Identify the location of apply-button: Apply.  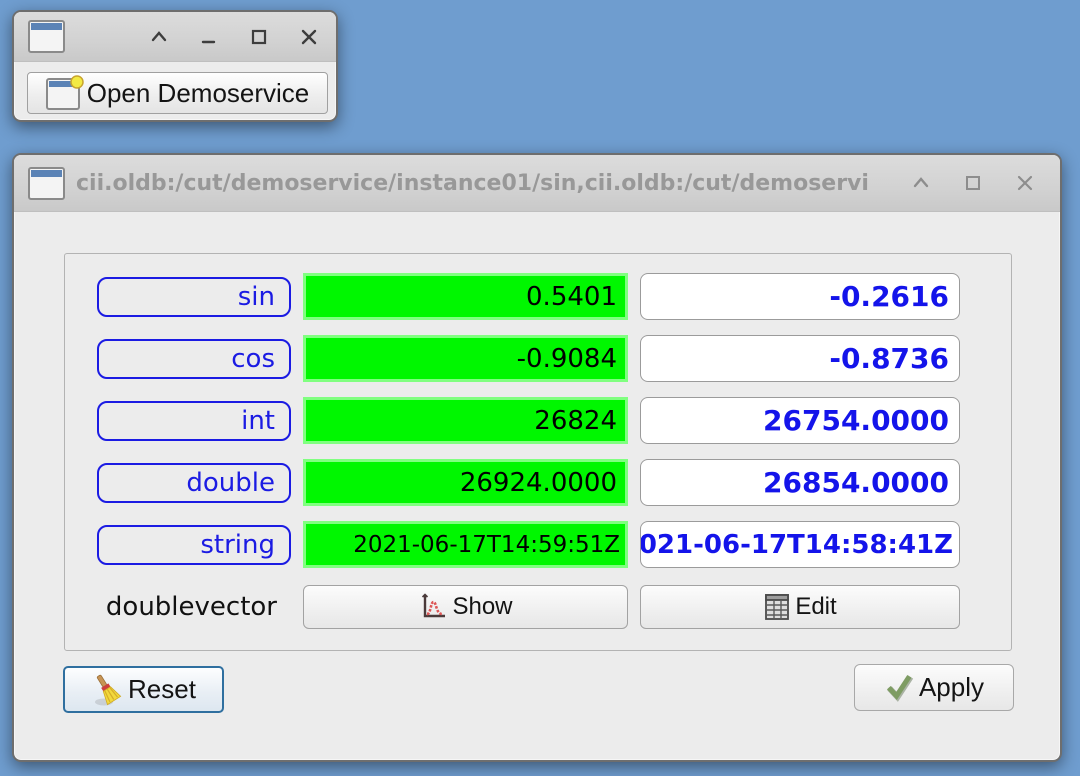
(934, 687).